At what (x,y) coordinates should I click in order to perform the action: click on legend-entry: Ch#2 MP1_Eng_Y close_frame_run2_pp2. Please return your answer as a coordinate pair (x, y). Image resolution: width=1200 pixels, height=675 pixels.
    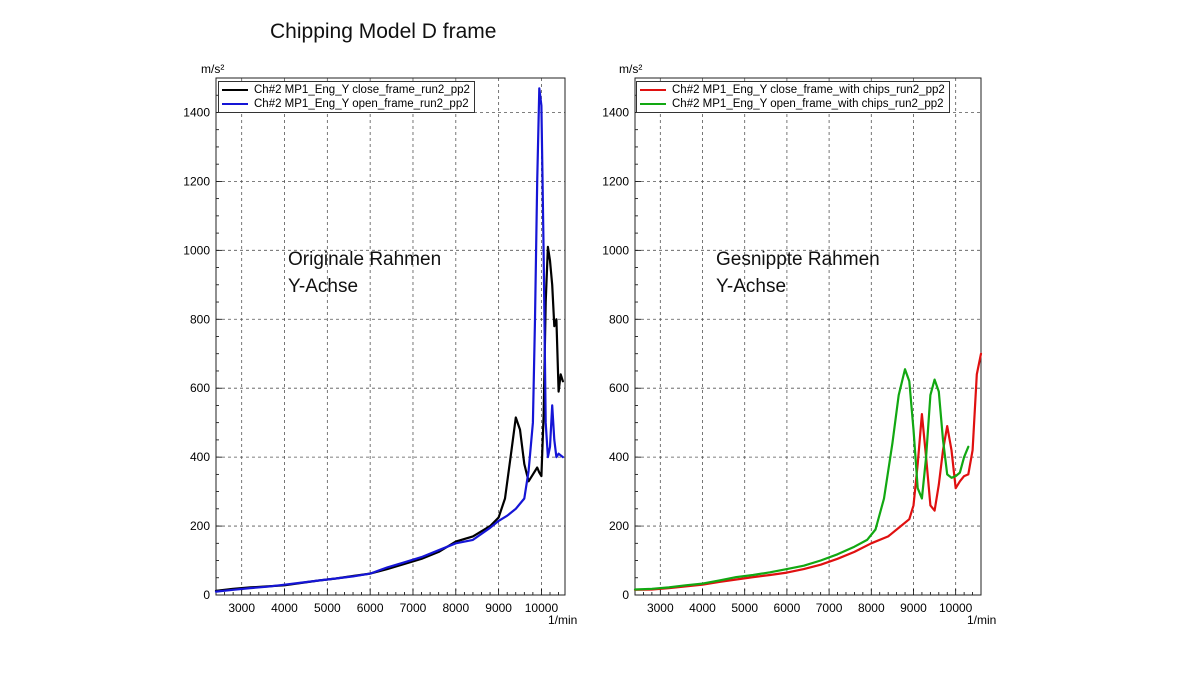
    Looking at the image, I should click on (346, 90).